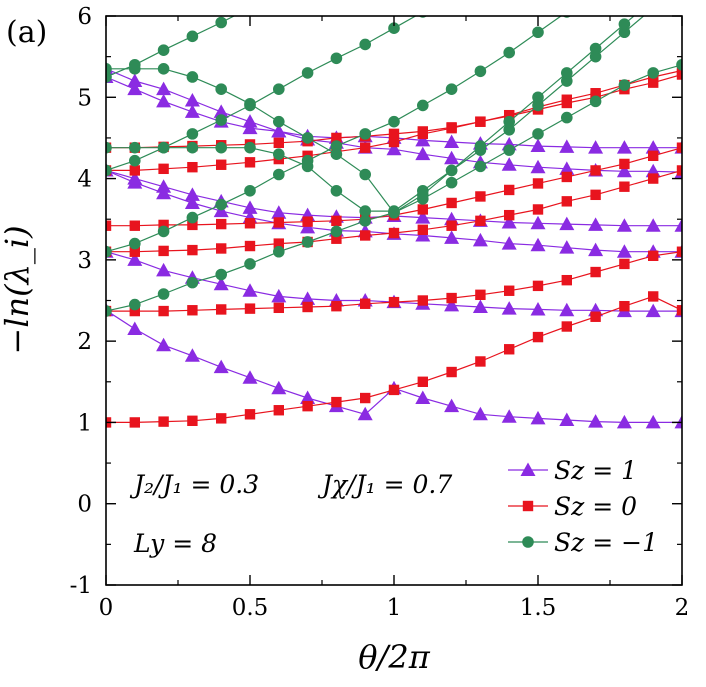 The image size is (706, 687). I want to click on legend-label: Sz = 1, so click(595, 470).